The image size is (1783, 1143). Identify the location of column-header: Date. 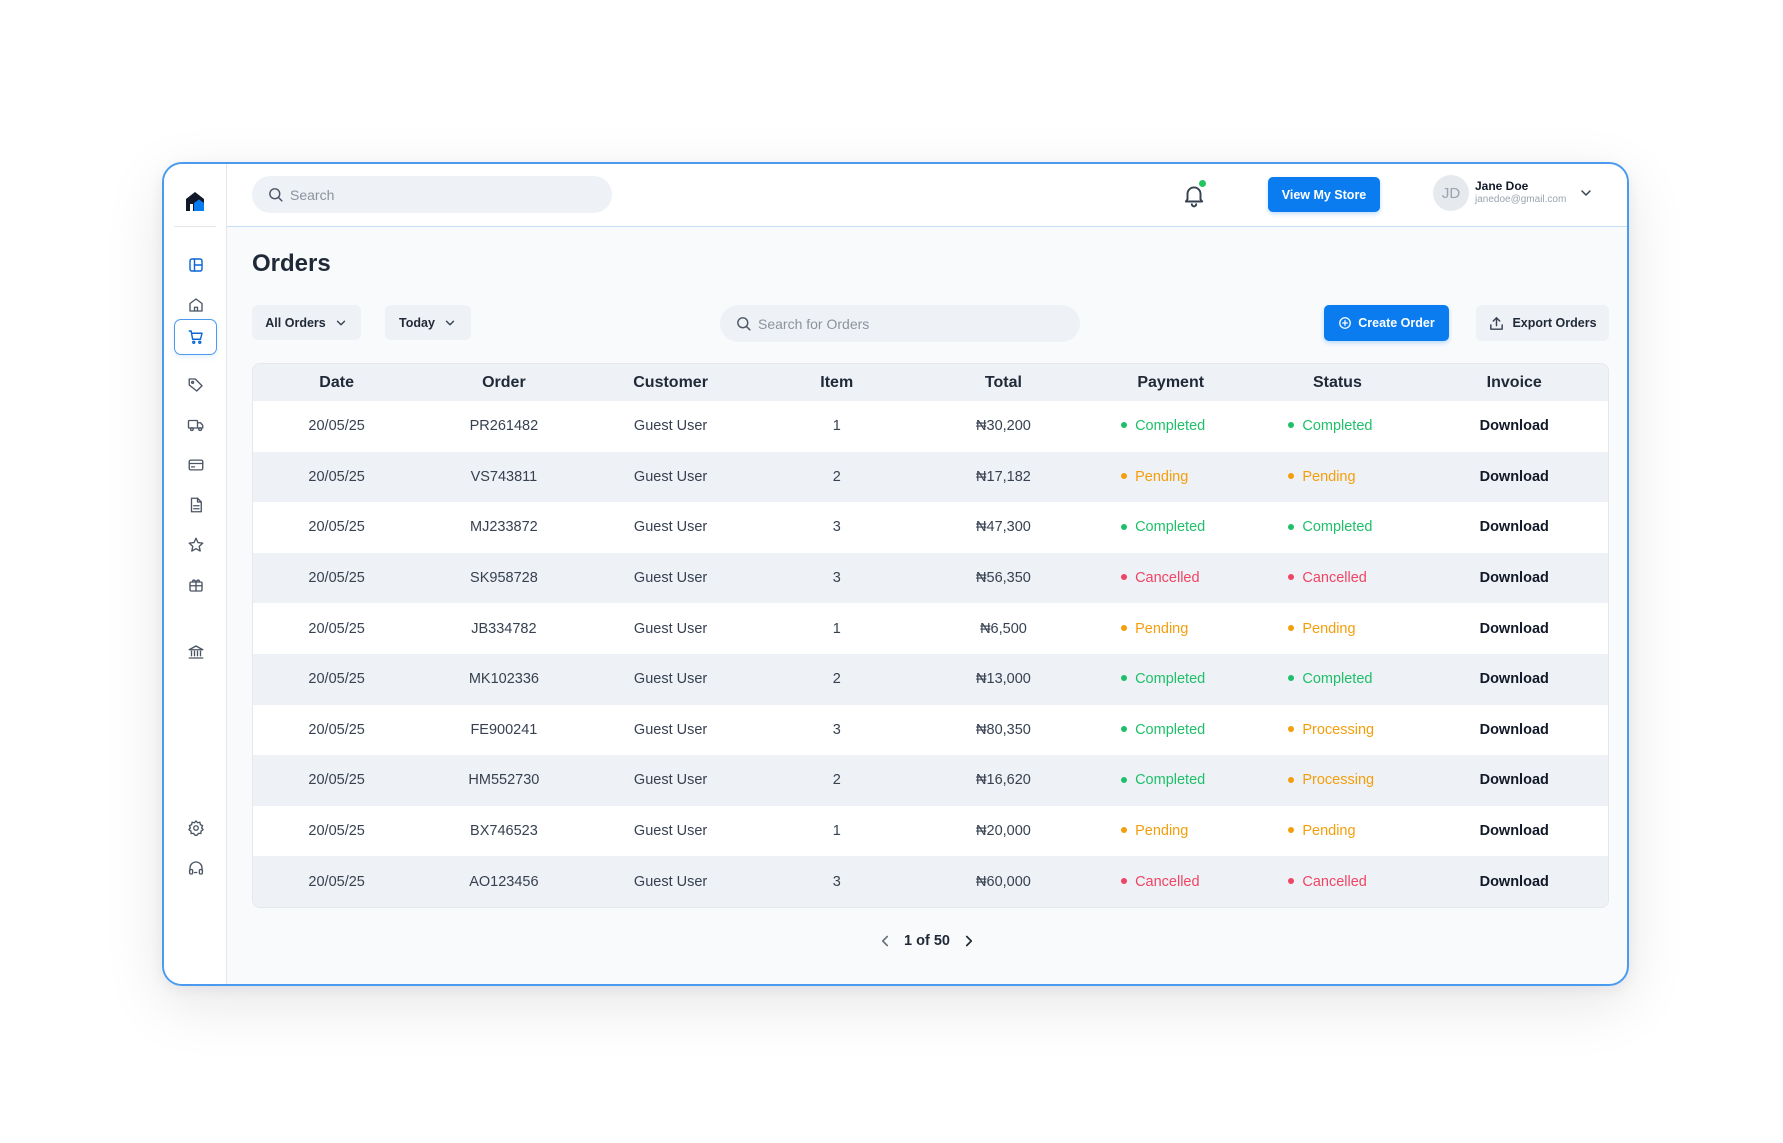
(337, 382).